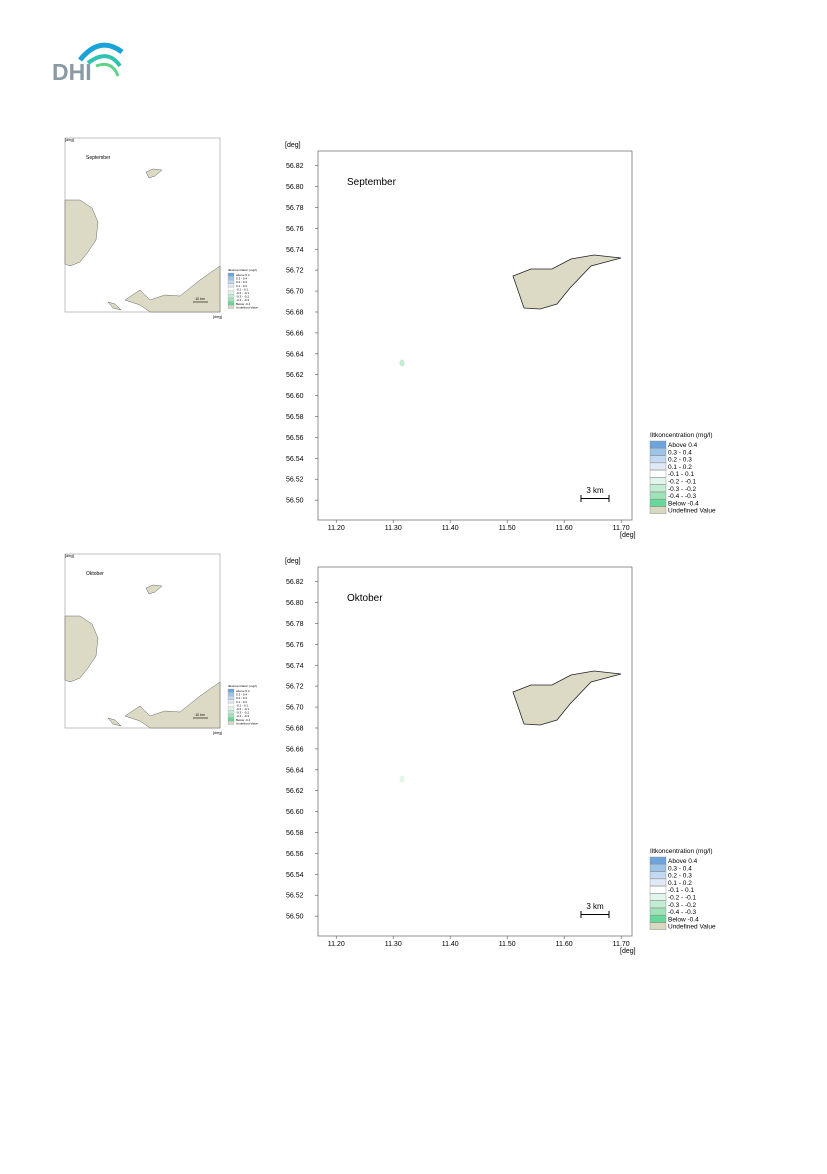 The image size is (827, 1174). What do you see at coordinates (295, 749) in the screenshot?
I see `y-tick-label: 56.66` at bounding box center [295, 749].